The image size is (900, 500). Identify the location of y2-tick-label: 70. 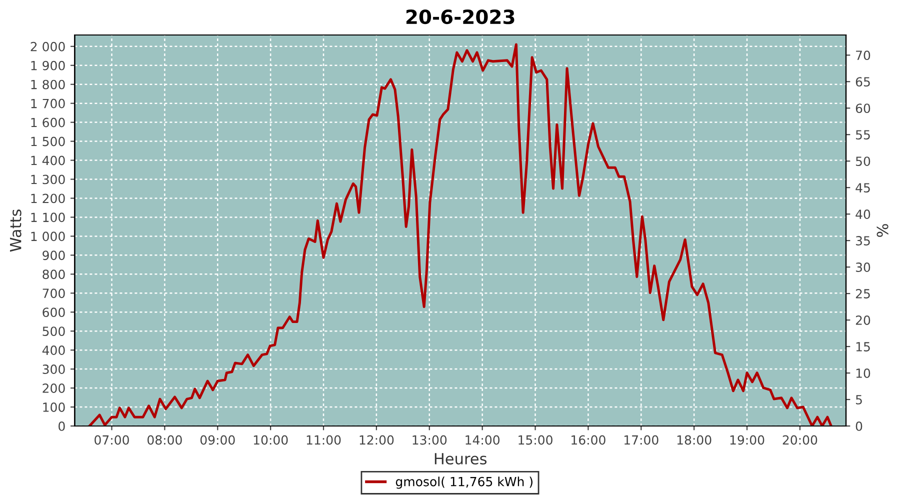
(863, 55).